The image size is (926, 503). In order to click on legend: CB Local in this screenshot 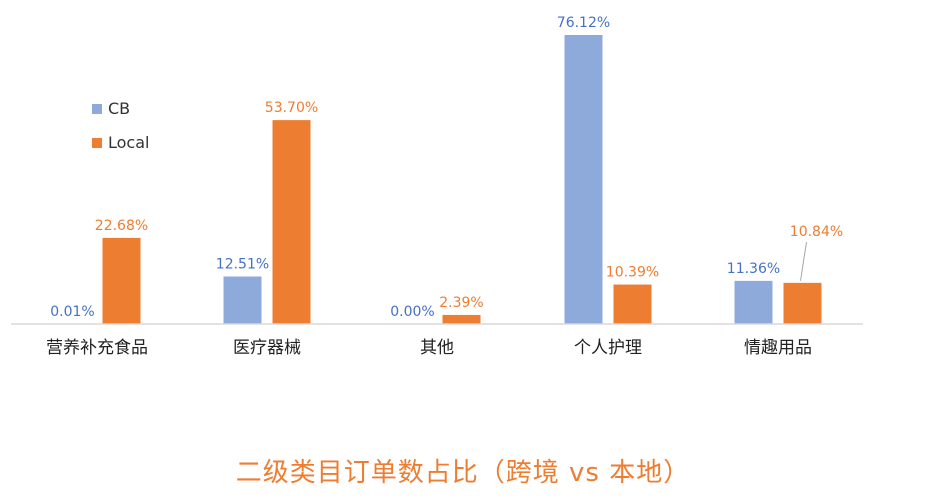, I will do `click(120, 125)`.